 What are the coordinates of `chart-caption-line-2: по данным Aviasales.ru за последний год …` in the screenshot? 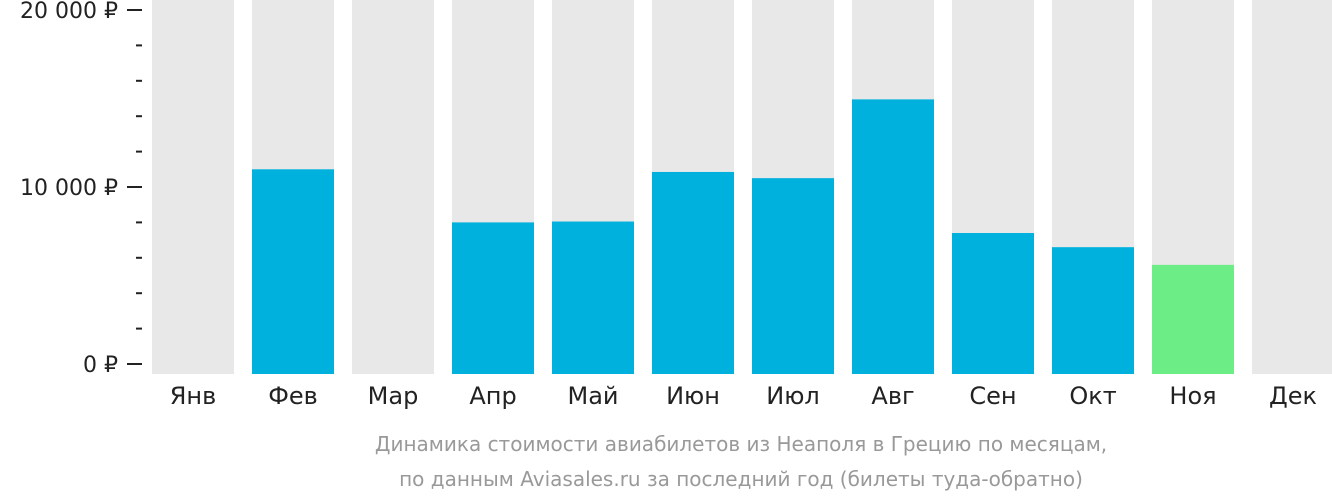 It's located at (741, 479).